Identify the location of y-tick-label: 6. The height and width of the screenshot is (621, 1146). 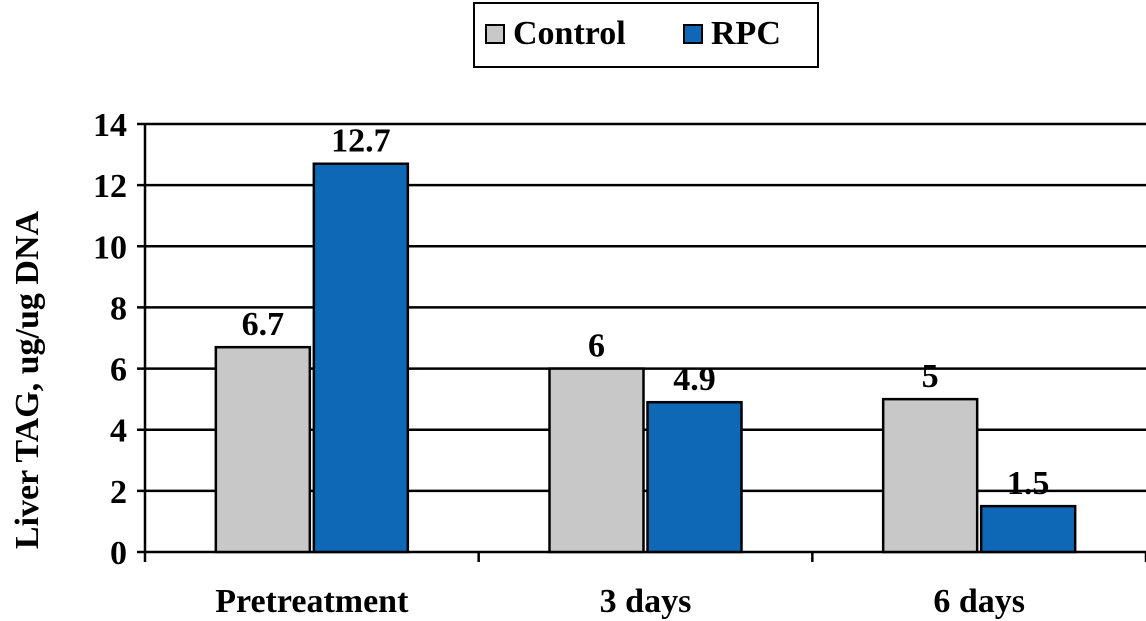
(118, 370).